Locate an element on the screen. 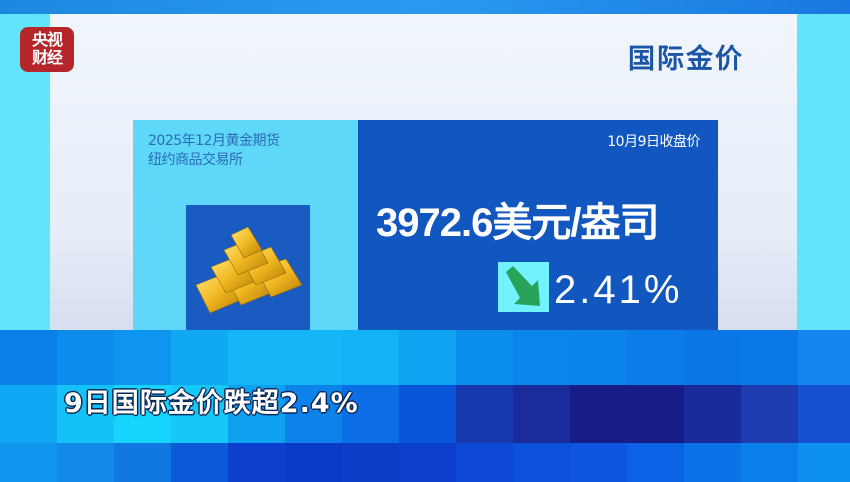 The width and height of the screenshot is (850, 482). date-label: 10月9日收盘价 is located at coordinates (653, 142).